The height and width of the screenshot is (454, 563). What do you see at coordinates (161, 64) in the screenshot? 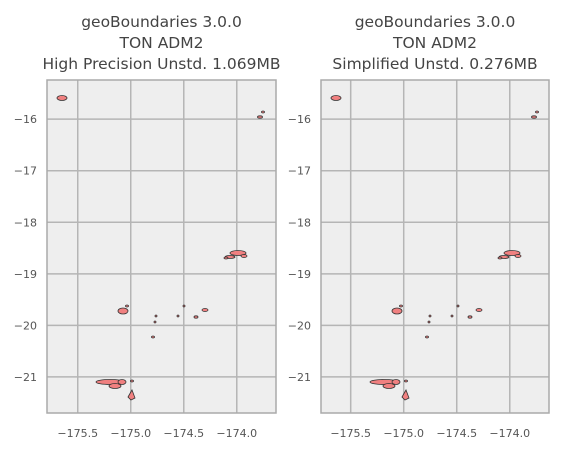
I see `panel-title: High Precision Unstd. 1.069MB` at bounding box center [161, 64].